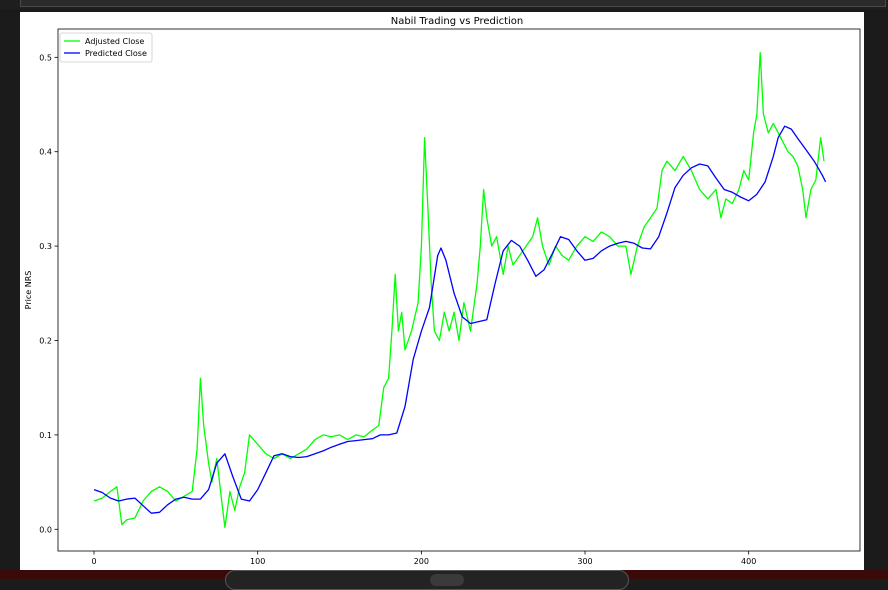  What do you see at coordinates (427, 580) in the screenshot?
I see `bottom-scroll-pill` at bounding box center [427, 580].